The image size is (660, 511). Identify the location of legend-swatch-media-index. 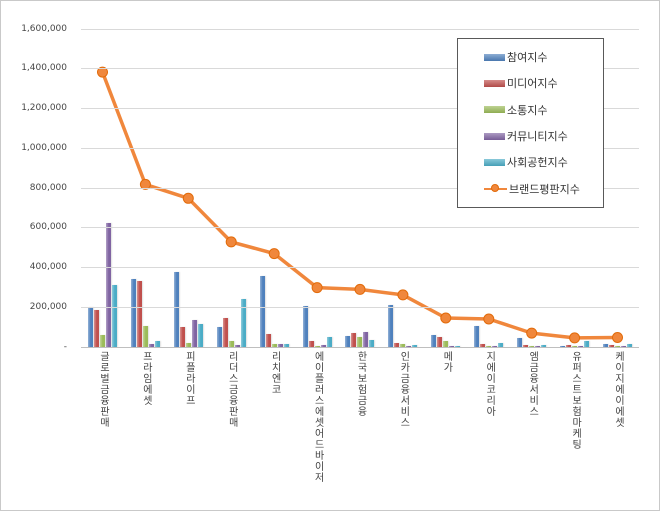
(494, 83).